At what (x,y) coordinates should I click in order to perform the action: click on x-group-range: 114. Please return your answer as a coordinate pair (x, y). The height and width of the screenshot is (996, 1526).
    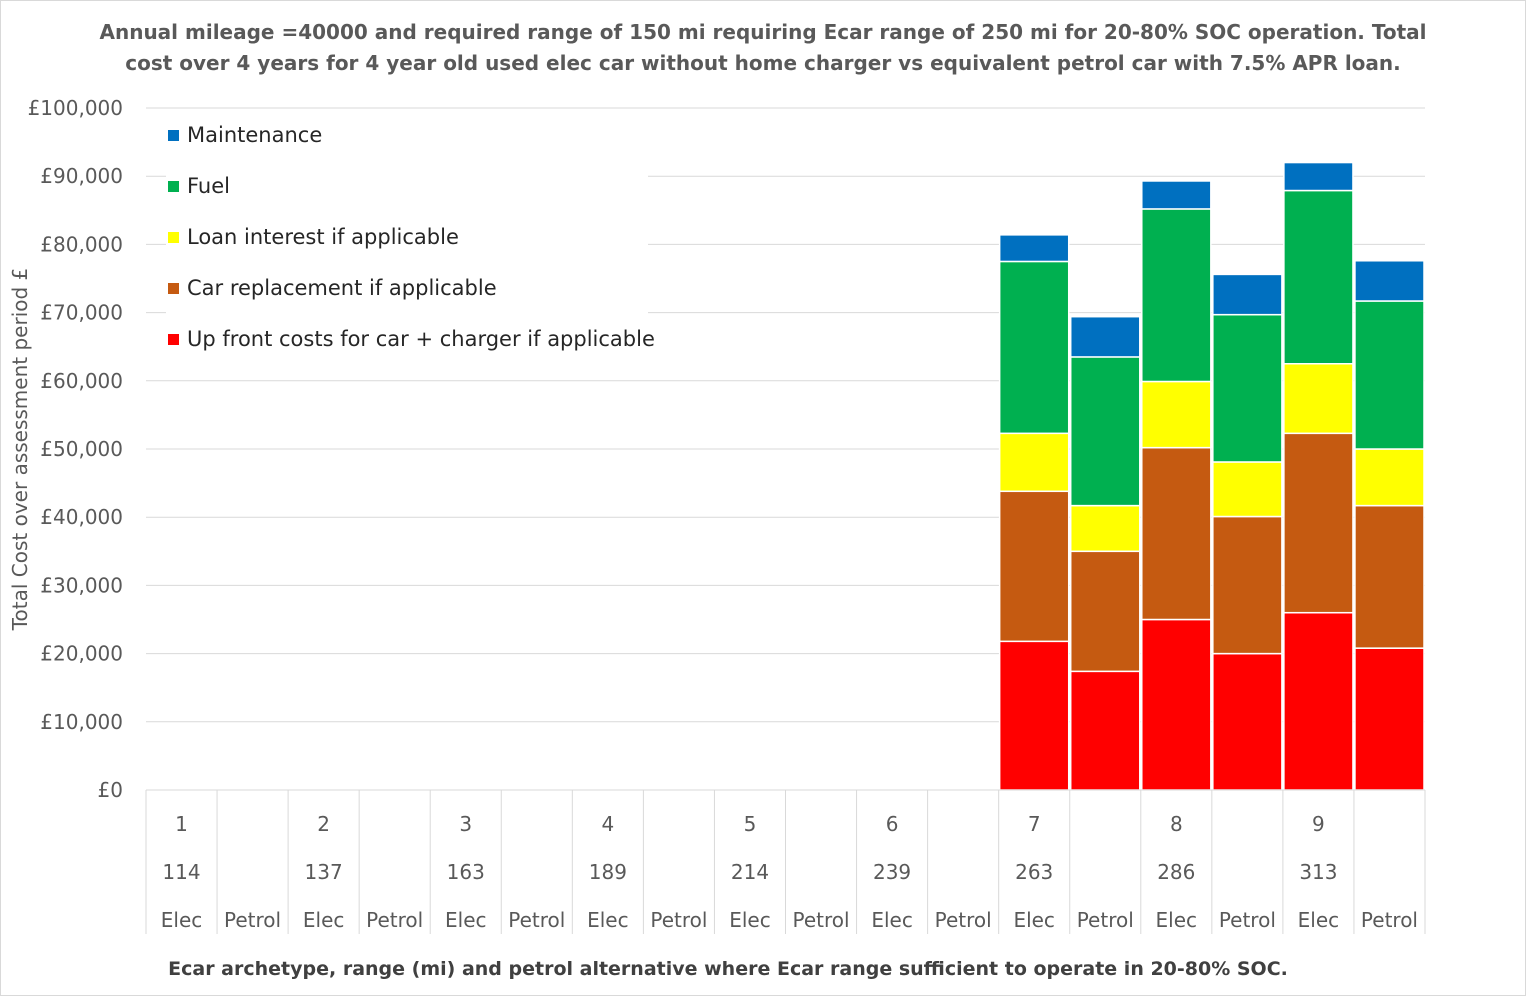
    Looking at the image, I should click on (181, 872).